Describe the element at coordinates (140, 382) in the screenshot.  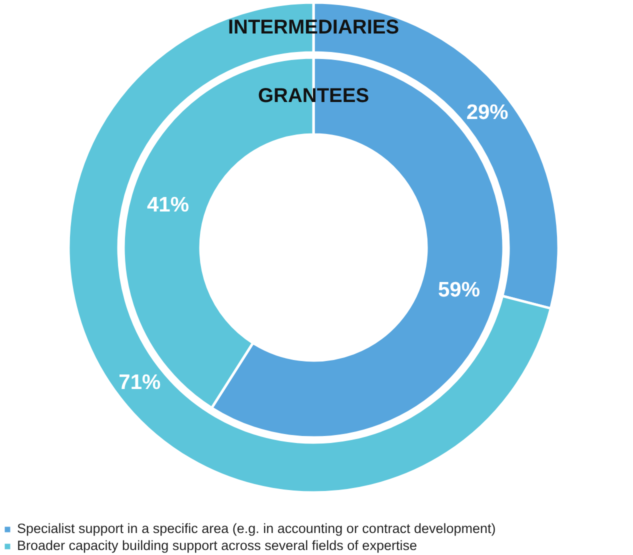
I see `data-label: 71%` at that location.